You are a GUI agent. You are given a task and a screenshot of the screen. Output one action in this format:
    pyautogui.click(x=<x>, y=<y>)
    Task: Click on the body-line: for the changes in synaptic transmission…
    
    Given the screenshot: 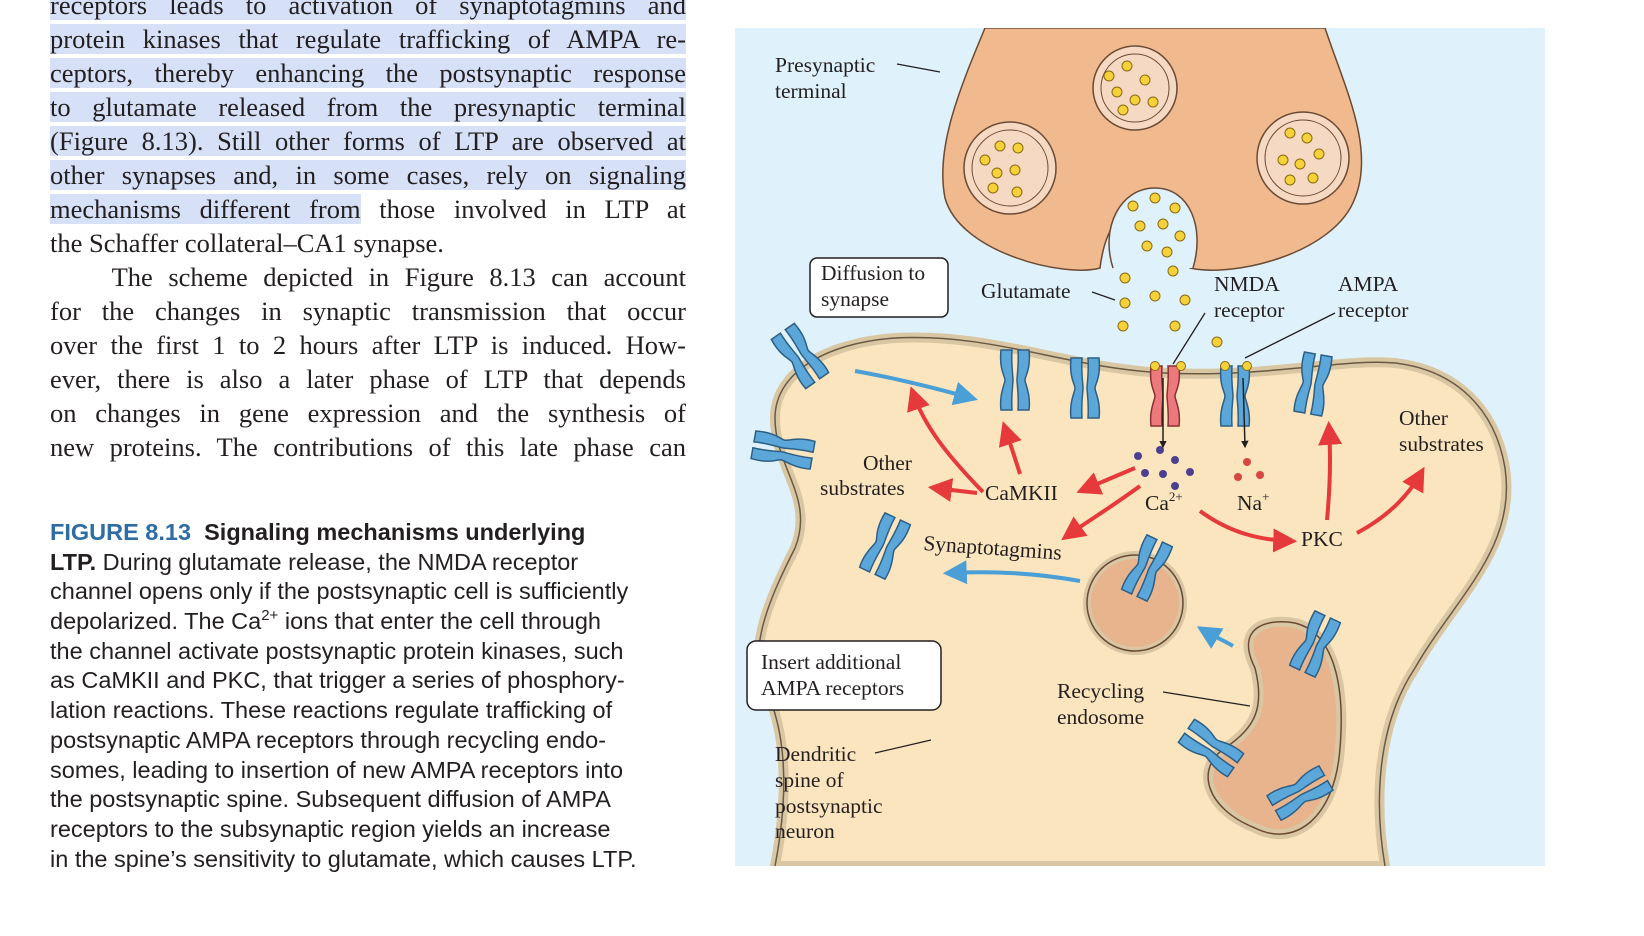 What is the action you would take?
    pyautogui.click(x=368, y=311)
    